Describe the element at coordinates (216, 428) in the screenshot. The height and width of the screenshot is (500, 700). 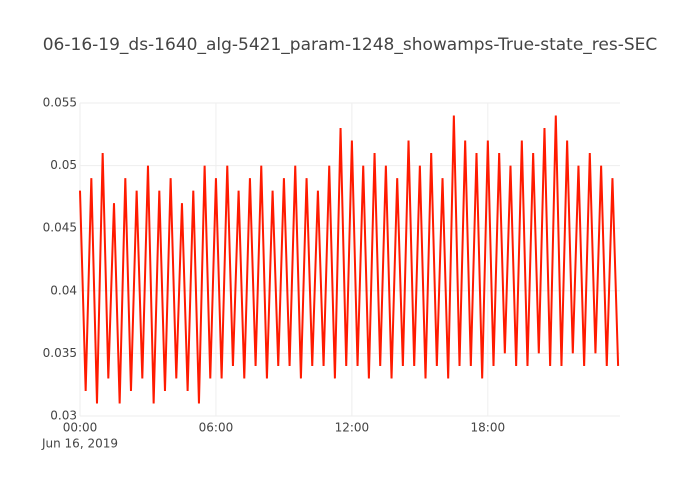
I see `x-tick-label: 06:00` at that location.